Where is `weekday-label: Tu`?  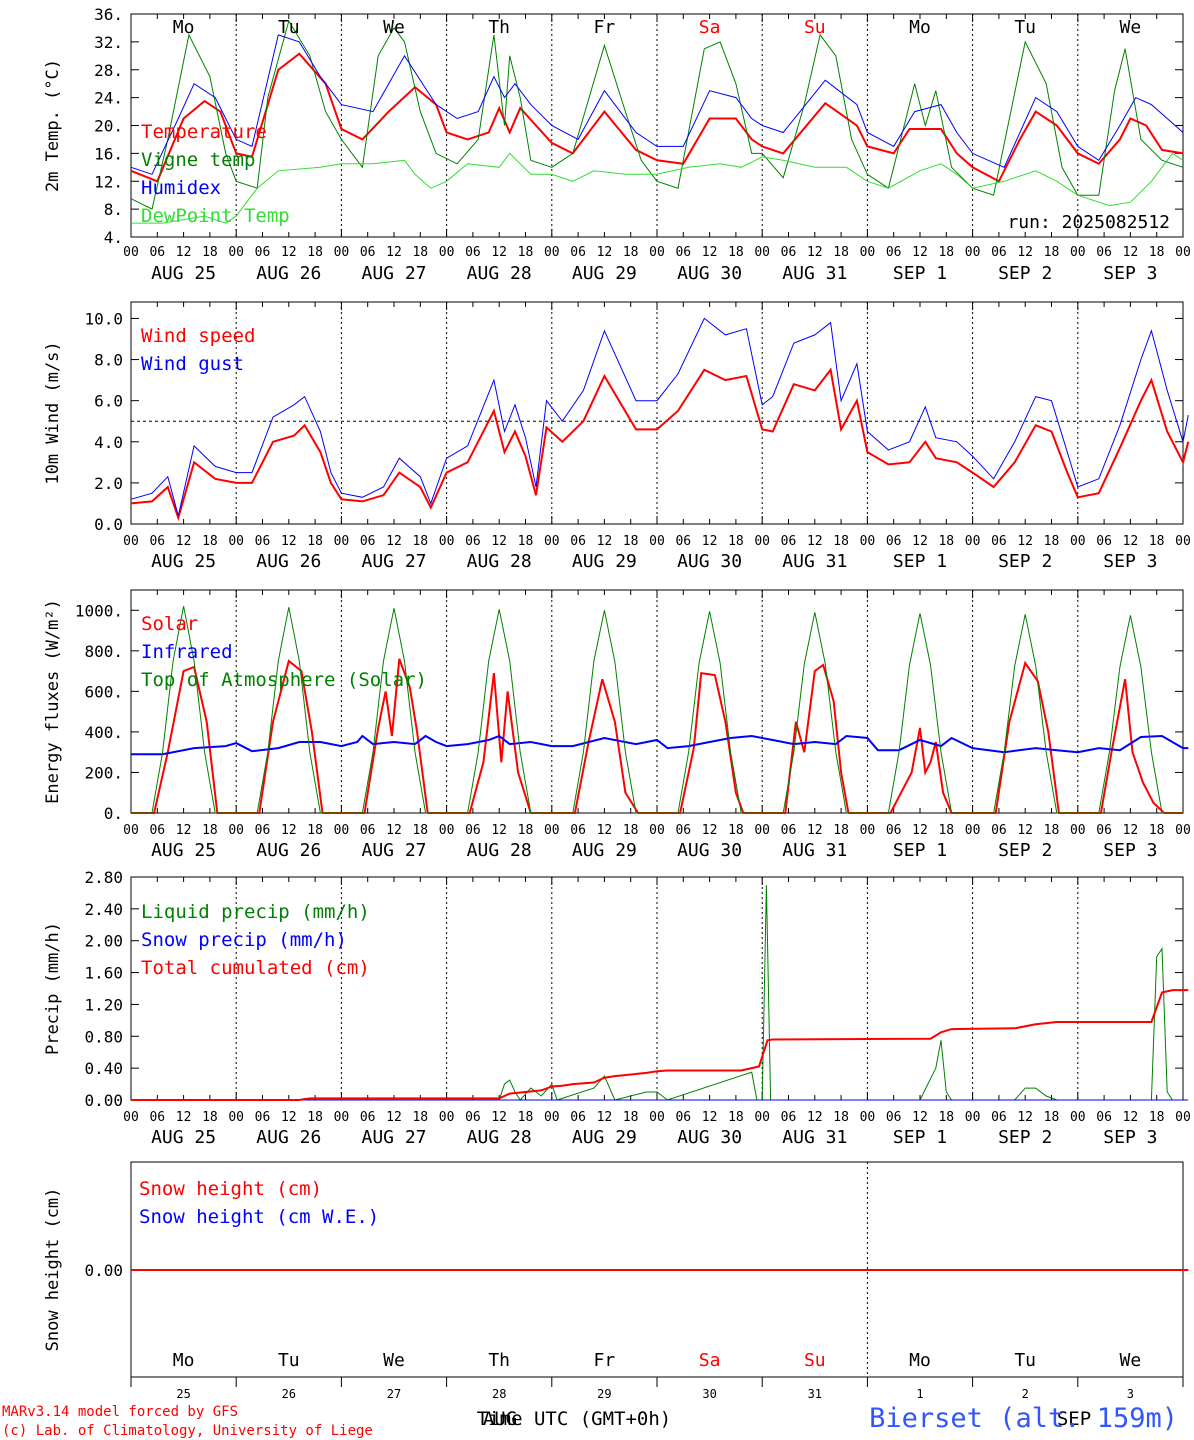
weekday-label: Tu is located at coordinates (1025, 1360).